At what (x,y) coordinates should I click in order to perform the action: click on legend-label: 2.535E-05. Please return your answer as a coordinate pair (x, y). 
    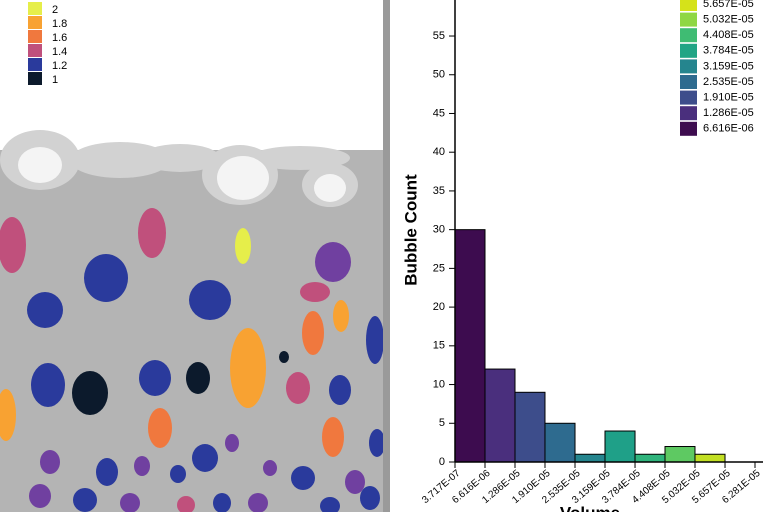
    Looking at the image, I should click on (728, 82).